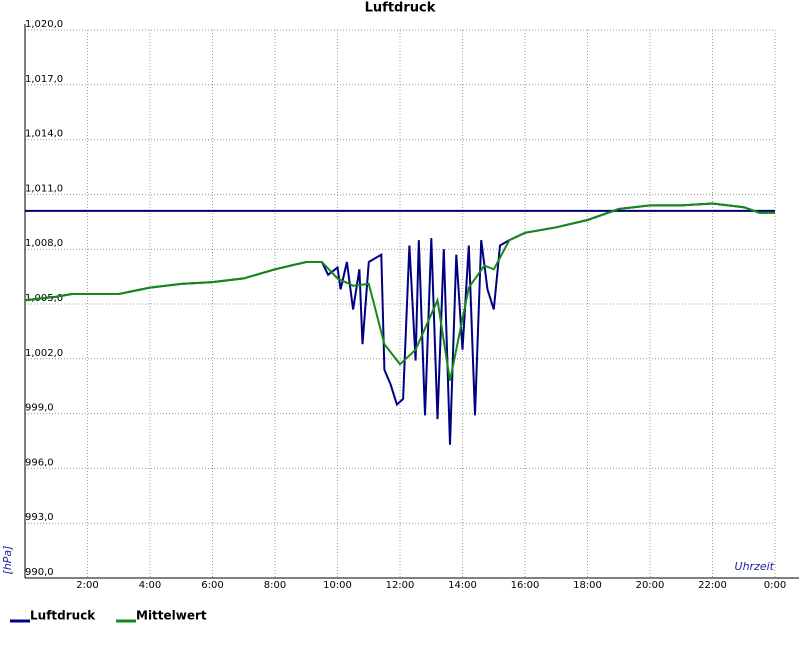  What do you see at coordinates (525, 585) in the screenshot?
I see `x-tick-label: 16:00` at bounding box center [525, 585].